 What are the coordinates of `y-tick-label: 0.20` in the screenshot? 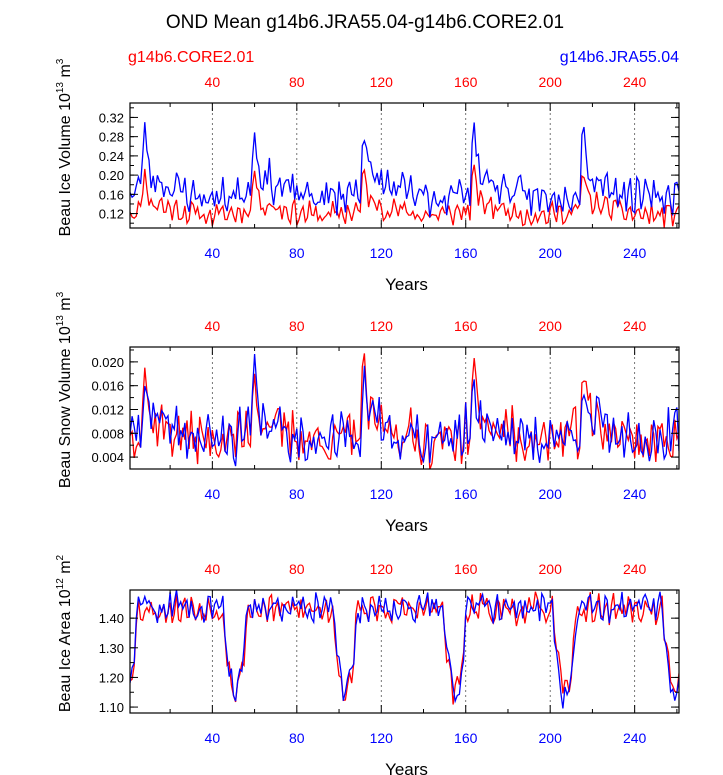 It's located at (111, 175).